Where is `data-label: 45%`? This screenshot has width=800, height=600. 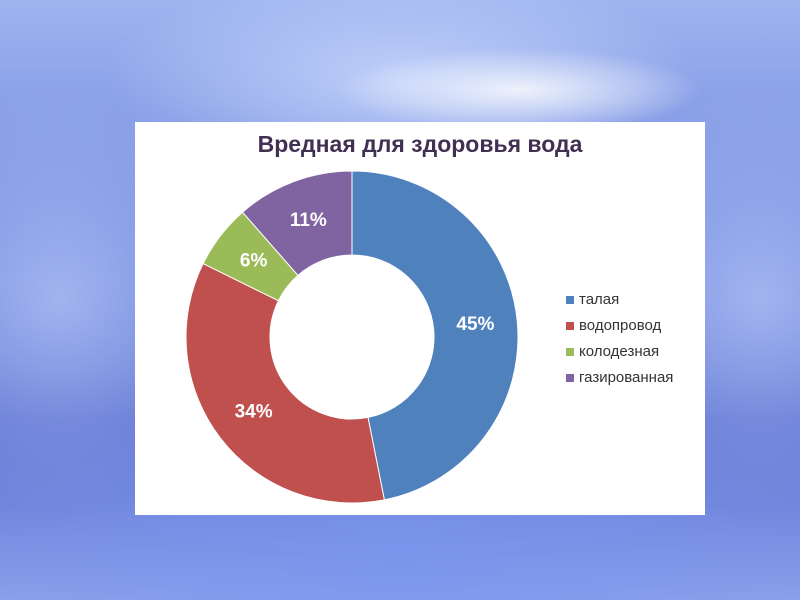 data-label: 45% is located at coordinates (475, 324).